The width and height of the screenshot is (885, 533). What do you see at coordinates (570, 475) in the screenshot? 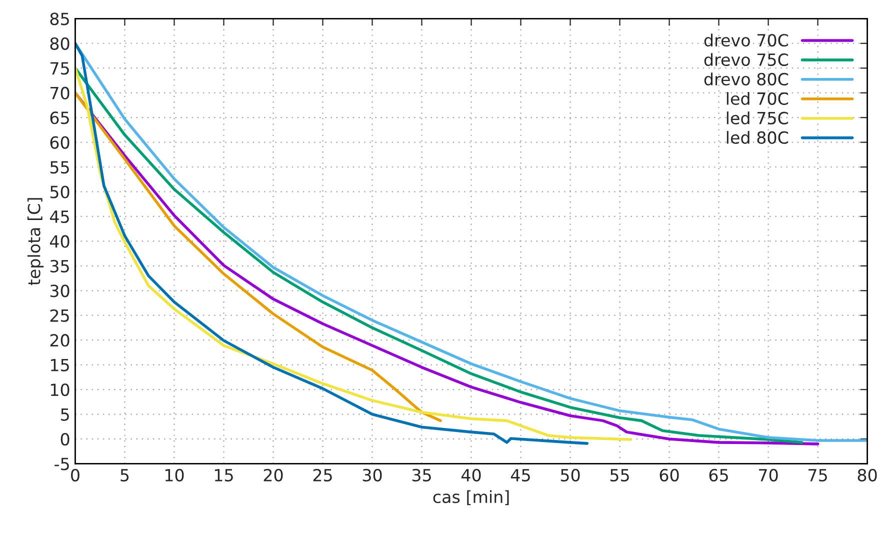
I see `x-tick-label: 50` at bounding box center [570, 475].